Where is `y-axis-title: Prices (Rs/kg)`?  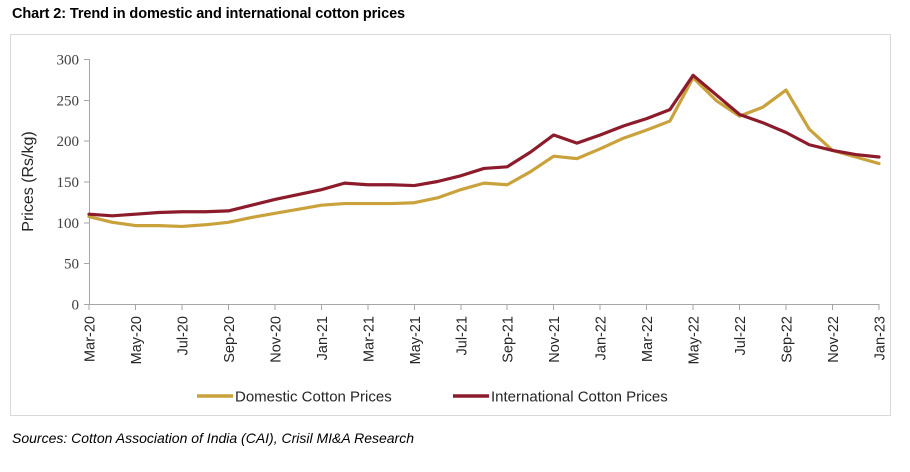
y-axis-title: Prices (Rs/kg) is located at coordinates (28, 181).